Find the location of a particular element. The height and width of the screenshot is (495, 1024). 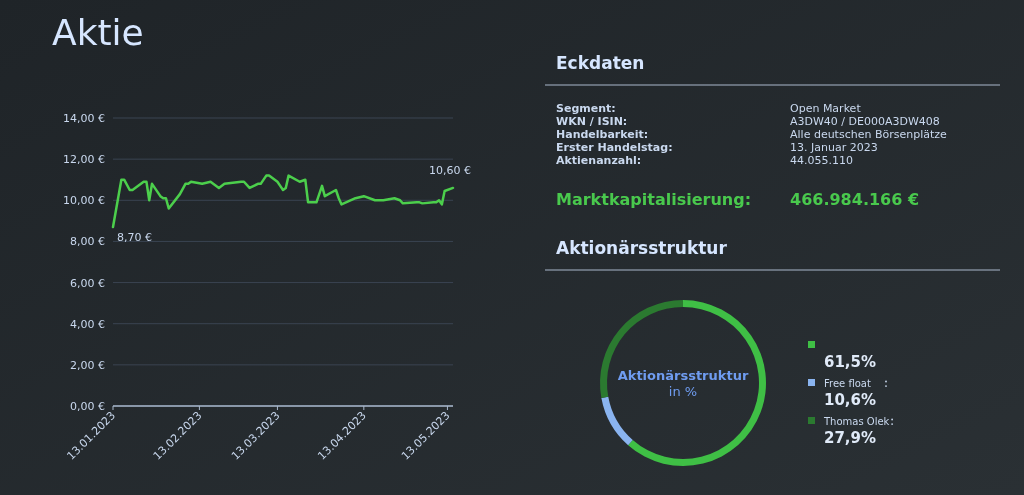

y-tick-label: 4,00 € is located at coordinates (87, 324).